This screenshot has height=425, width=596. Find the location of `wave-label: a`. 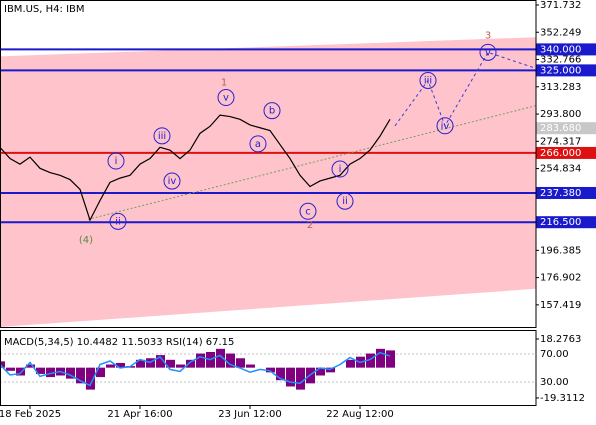

wave-label: a is located at coordinates (258, 144).